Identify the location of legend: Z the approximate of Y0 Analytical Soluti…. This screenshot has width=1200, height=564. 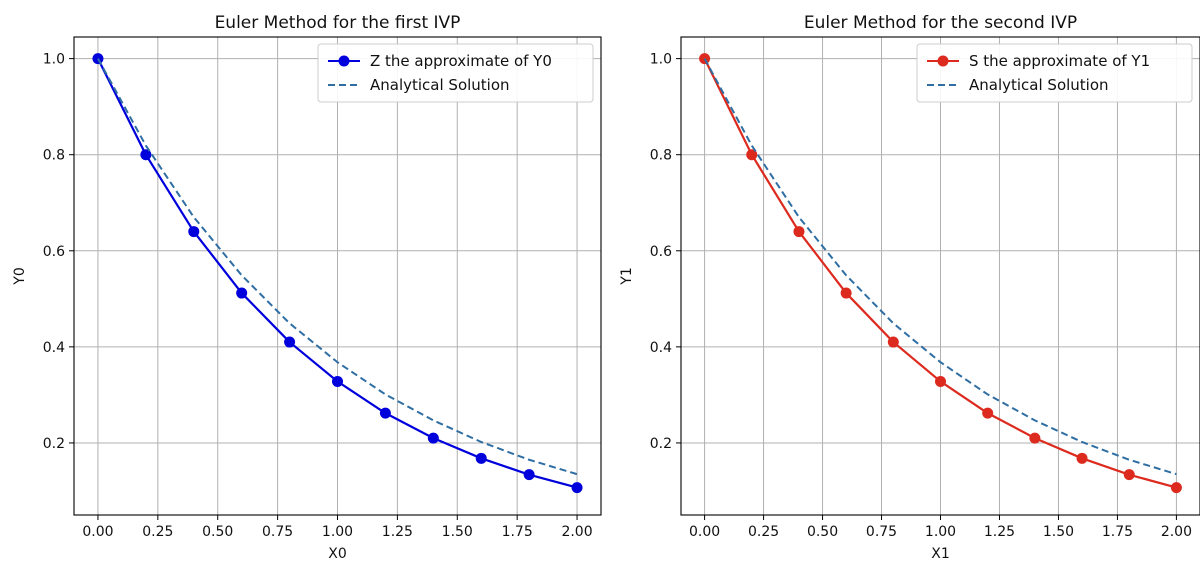
(455, 73).